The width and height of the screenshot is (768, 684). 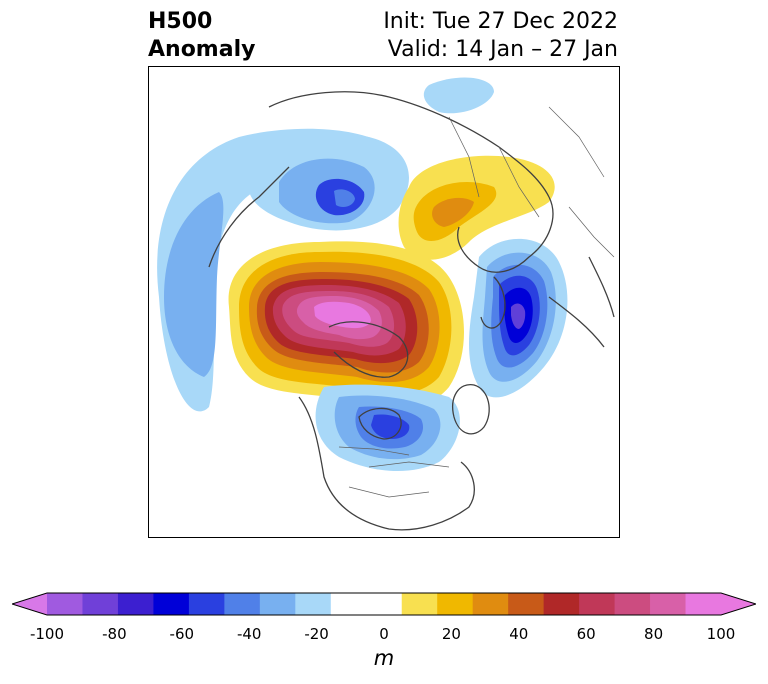 What do you see at coordinates (316, 634) in the screenshot?
I see `colorbar-tick-label: -20` at bounding box center [316, 634].